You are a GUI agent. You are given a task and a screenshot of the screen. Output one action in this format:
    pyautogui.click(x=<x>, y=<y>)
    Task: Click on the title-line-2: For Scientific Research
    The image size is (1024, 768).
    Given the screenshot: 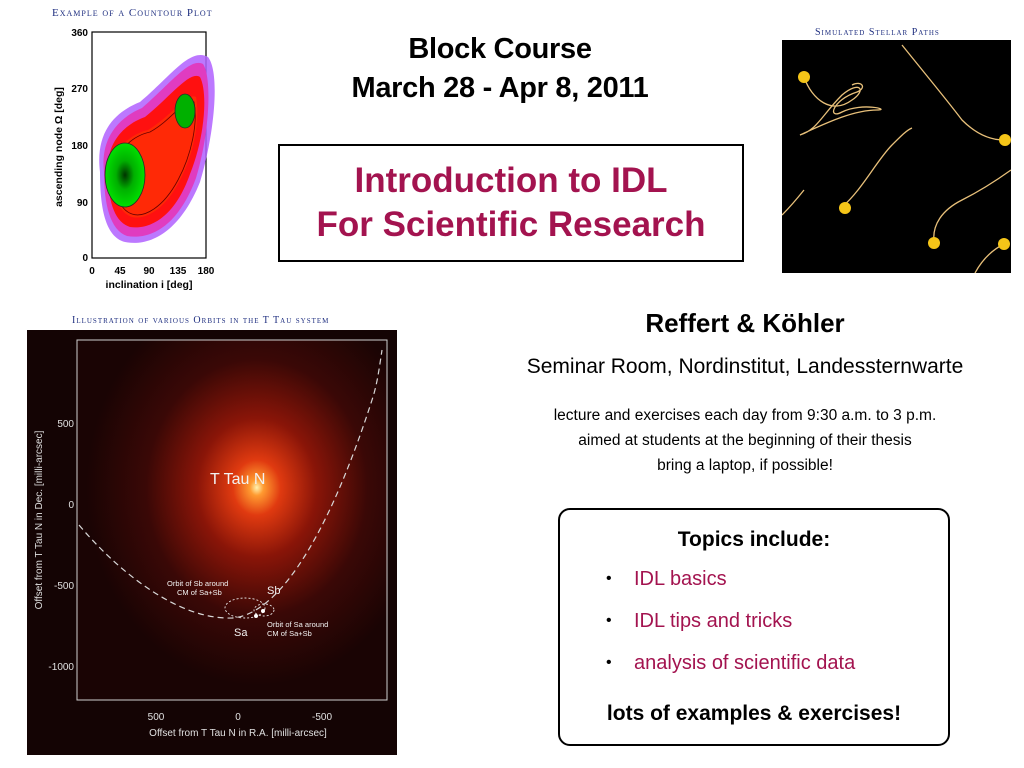 What is the action you would take?
    pyautogui.click(x=511, y=224)
    